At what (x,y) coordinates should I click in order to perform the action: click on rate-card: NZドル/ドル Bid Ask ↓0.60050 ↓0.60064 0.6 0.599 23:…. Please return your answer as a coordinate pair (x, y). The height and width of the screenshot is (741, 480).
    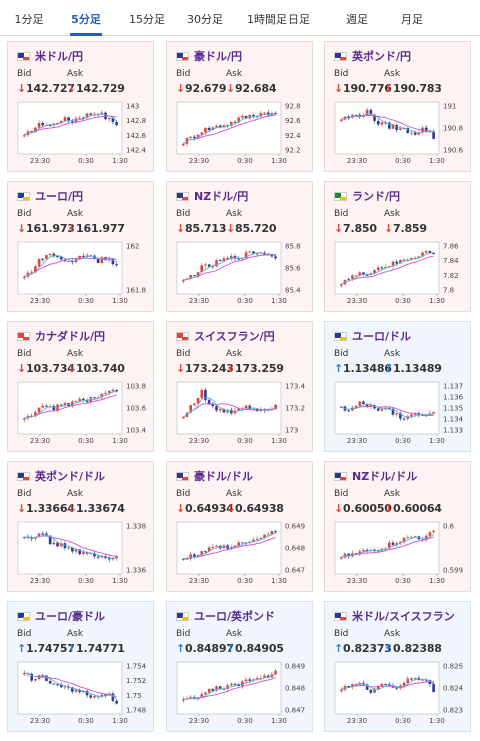
    Looking at the image, I should click on (397, 526).